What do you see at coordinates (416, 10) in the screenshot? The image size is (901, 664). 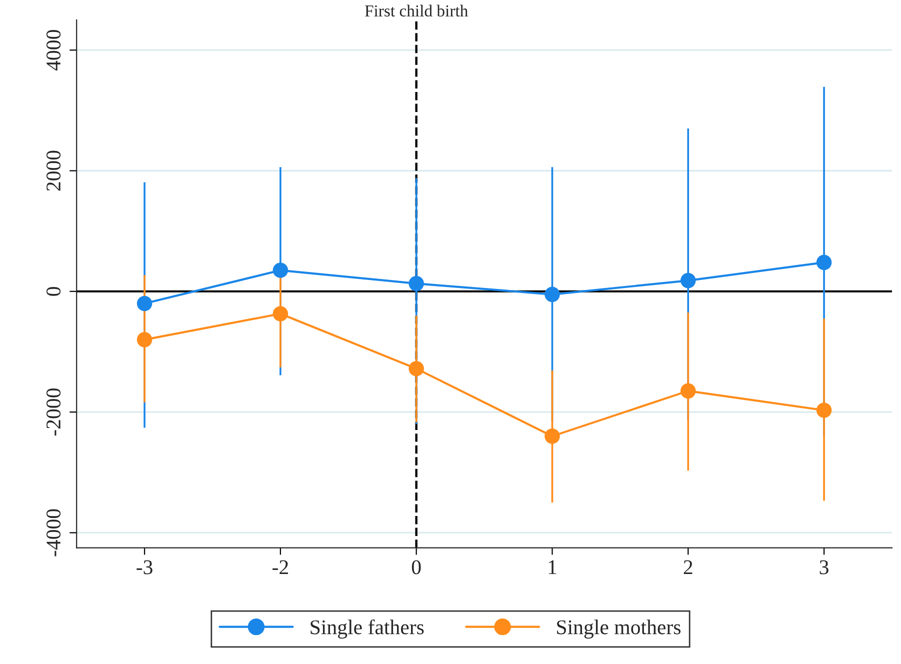 I see `ref-line-label: First child birth` at bounding box center [416, 10].